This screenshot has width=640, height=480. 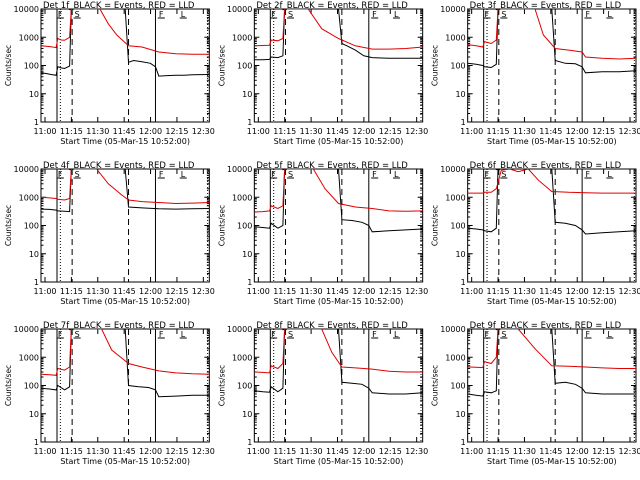 What do you see at coordinates (119, 166) in the screenshot?
I see `panel-title: Det 4f_BLACK = Events, RED = LLD` at bounding box center [119, 166].